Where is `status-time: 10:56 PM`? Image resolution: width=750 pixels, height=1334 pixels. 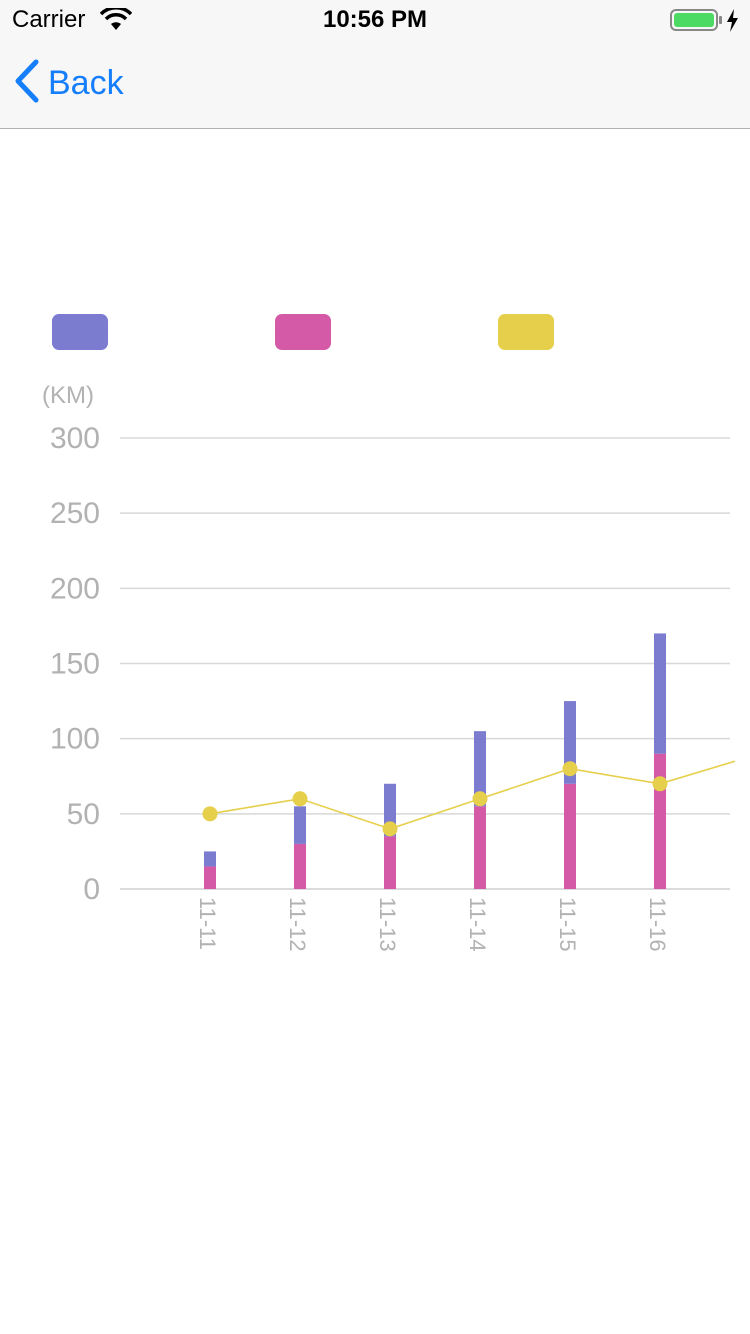
status-time: 10:56 PM is located at coordinates (375, 19).